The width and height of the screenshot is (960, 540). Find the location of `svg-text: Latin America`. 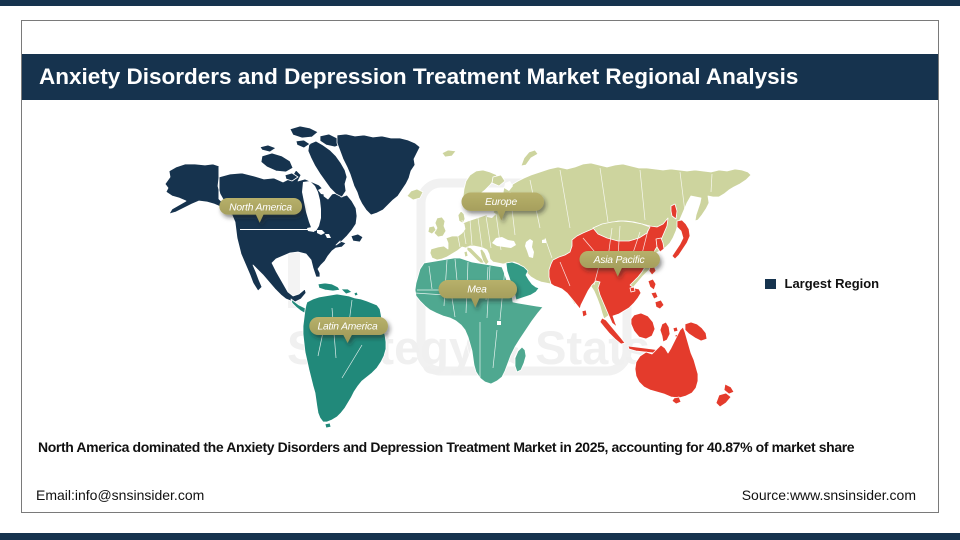

svg-text: Latin America is located at coordinates (348, 326).